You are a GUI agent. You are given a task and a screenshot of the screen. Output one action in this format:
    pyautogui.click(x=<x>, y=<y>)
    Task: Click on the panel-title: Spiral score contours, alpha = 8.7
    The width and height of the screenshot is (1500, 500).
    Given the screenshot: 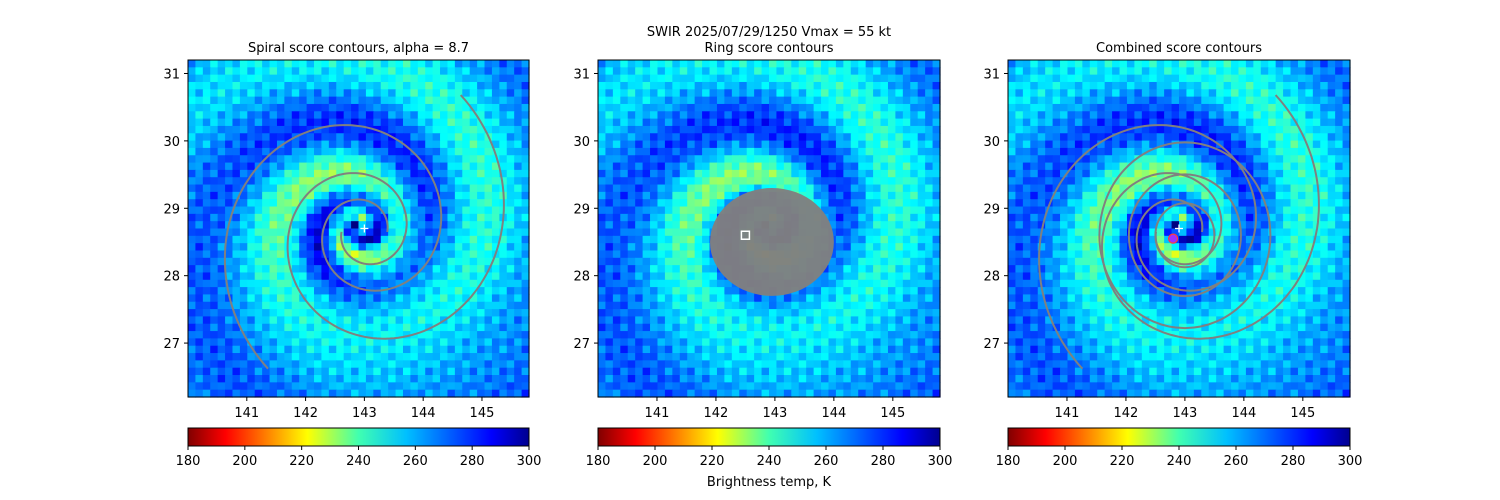 What is the action you would take?
    pyautogui.click(x=358, y=48)
    